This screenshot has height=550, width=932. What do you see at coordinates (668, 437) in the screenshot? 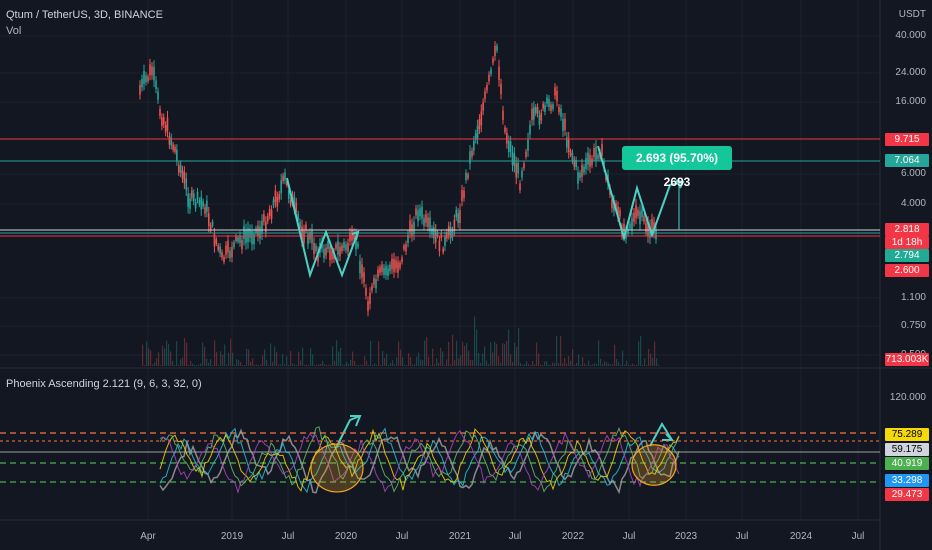
I see `indicator-arrowhead-2022` at bounding box center [668, 437].